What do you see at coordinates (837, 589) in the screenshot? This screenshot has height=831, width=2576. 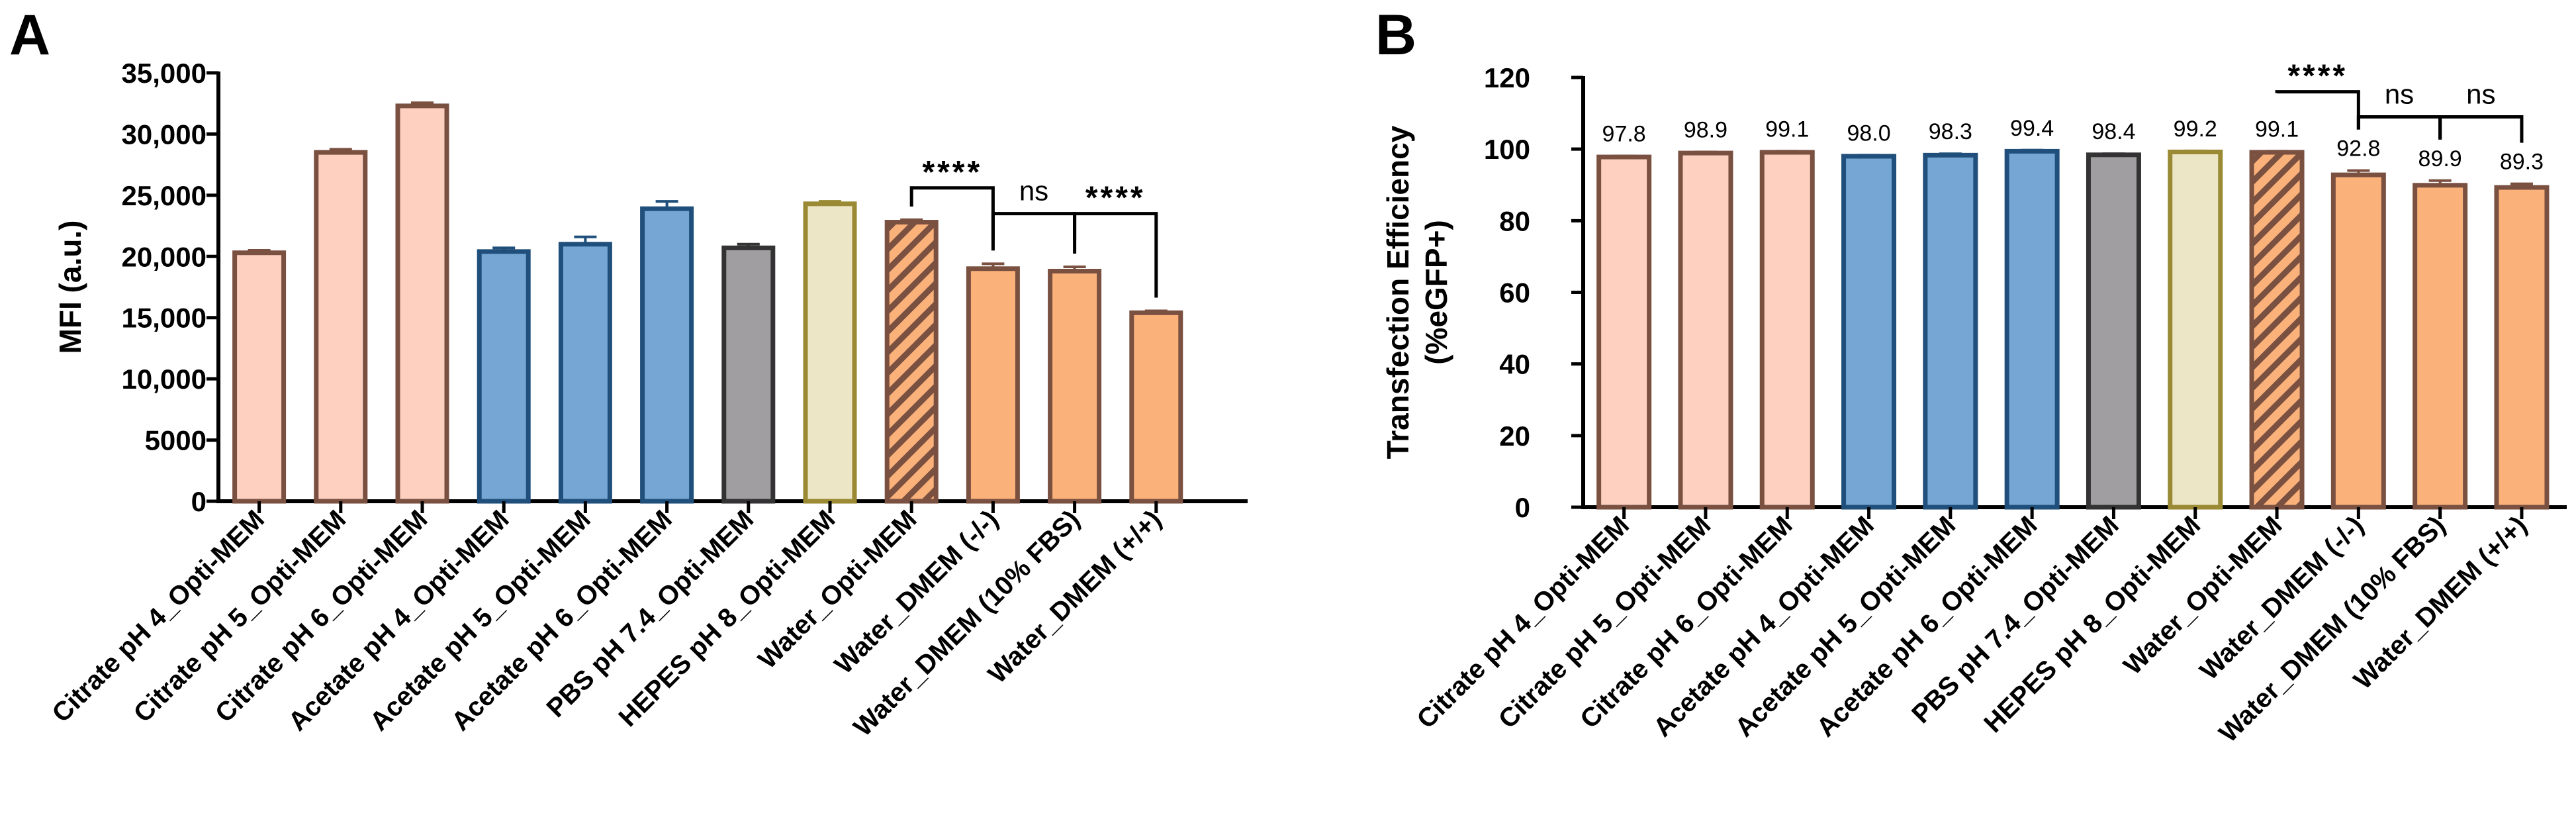 I see `category-label-a: Water_Opti-MEM` at bounding box center [837, 589].